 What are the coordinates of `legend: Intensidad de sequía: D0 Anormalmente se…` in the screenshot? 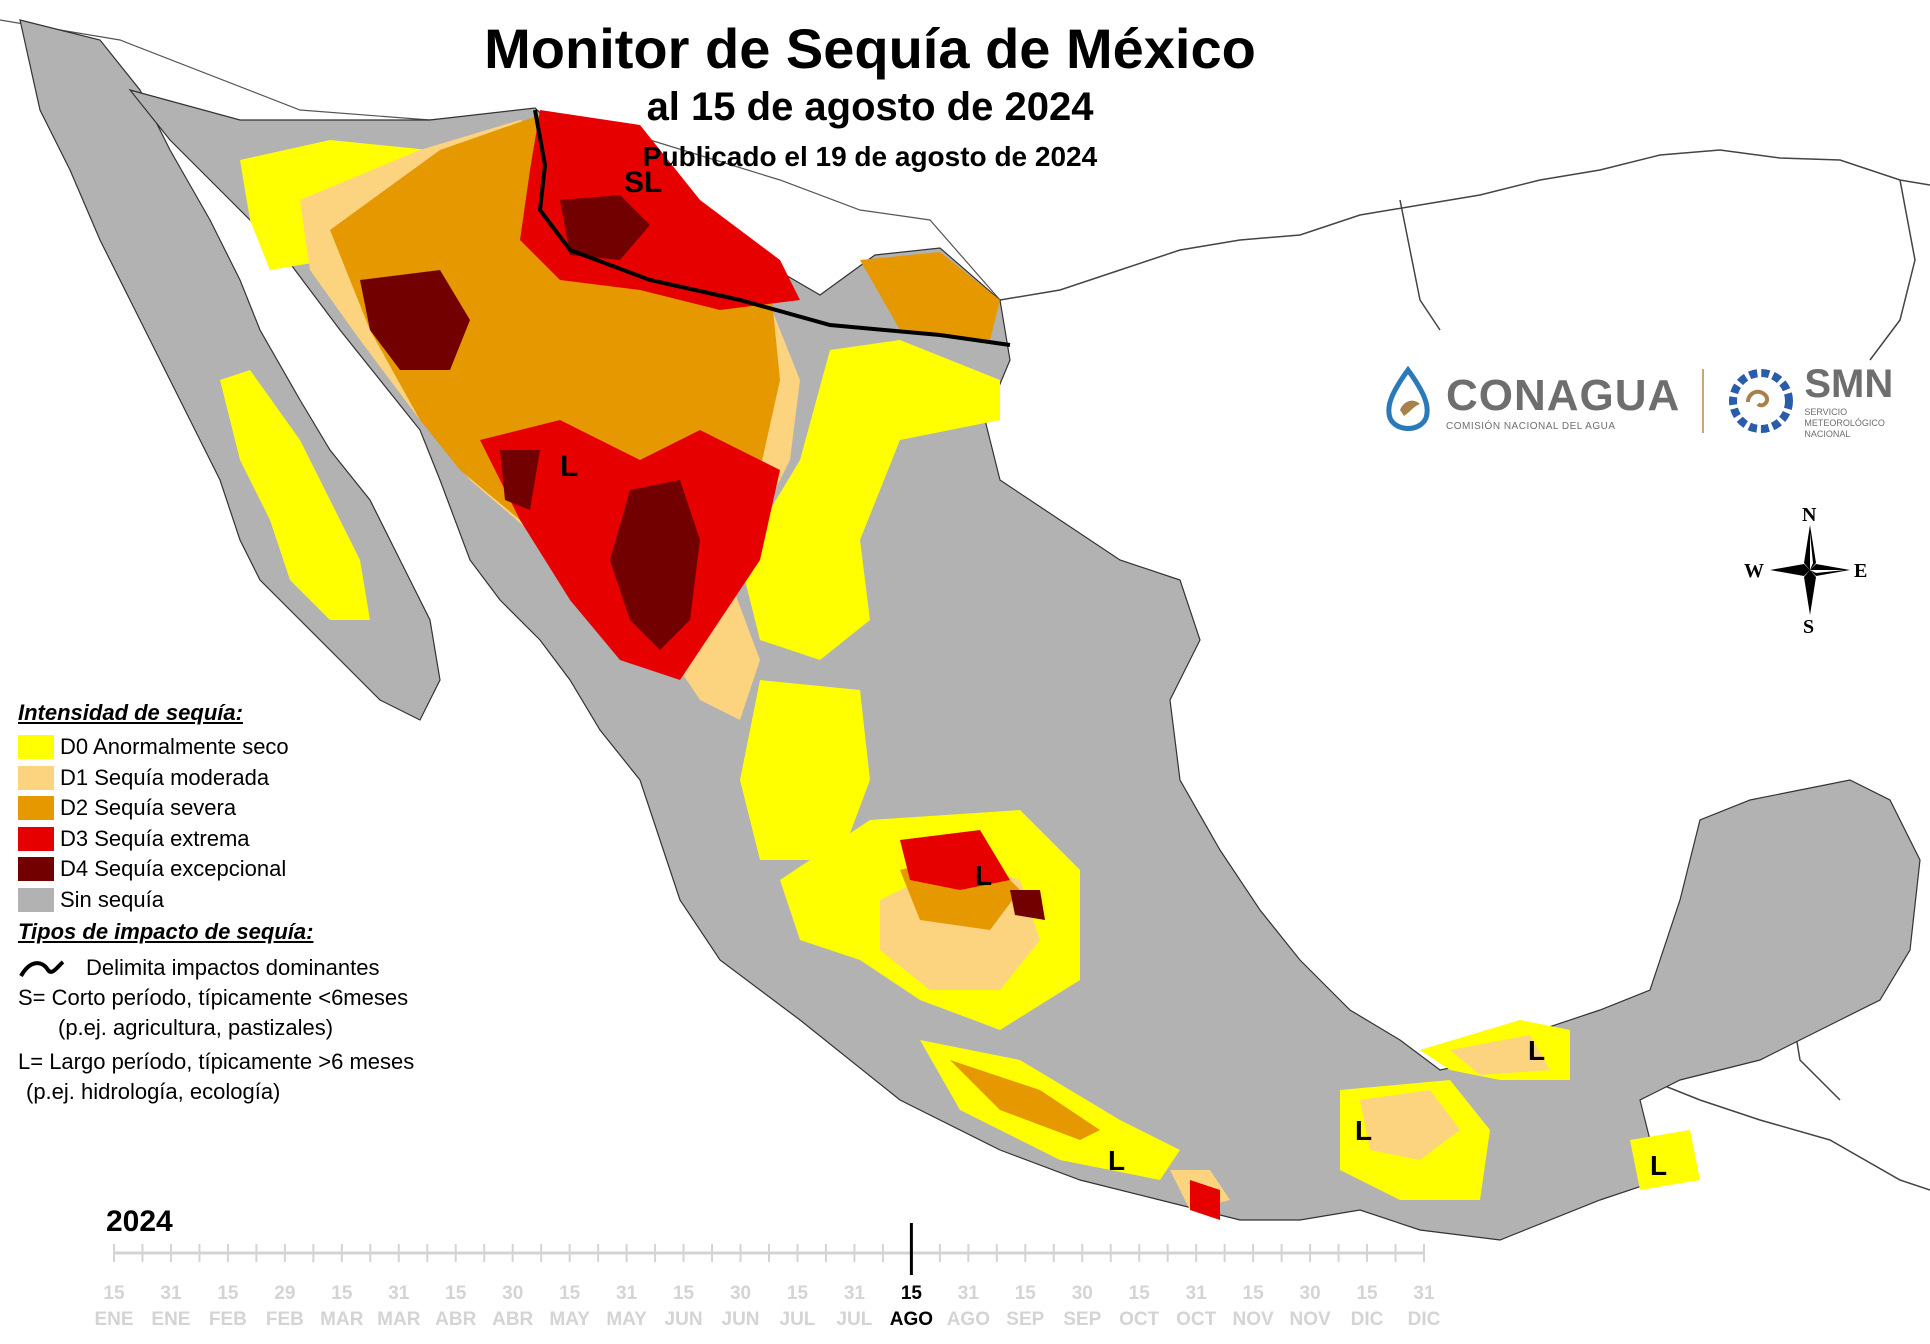 It's located at (216, 903).